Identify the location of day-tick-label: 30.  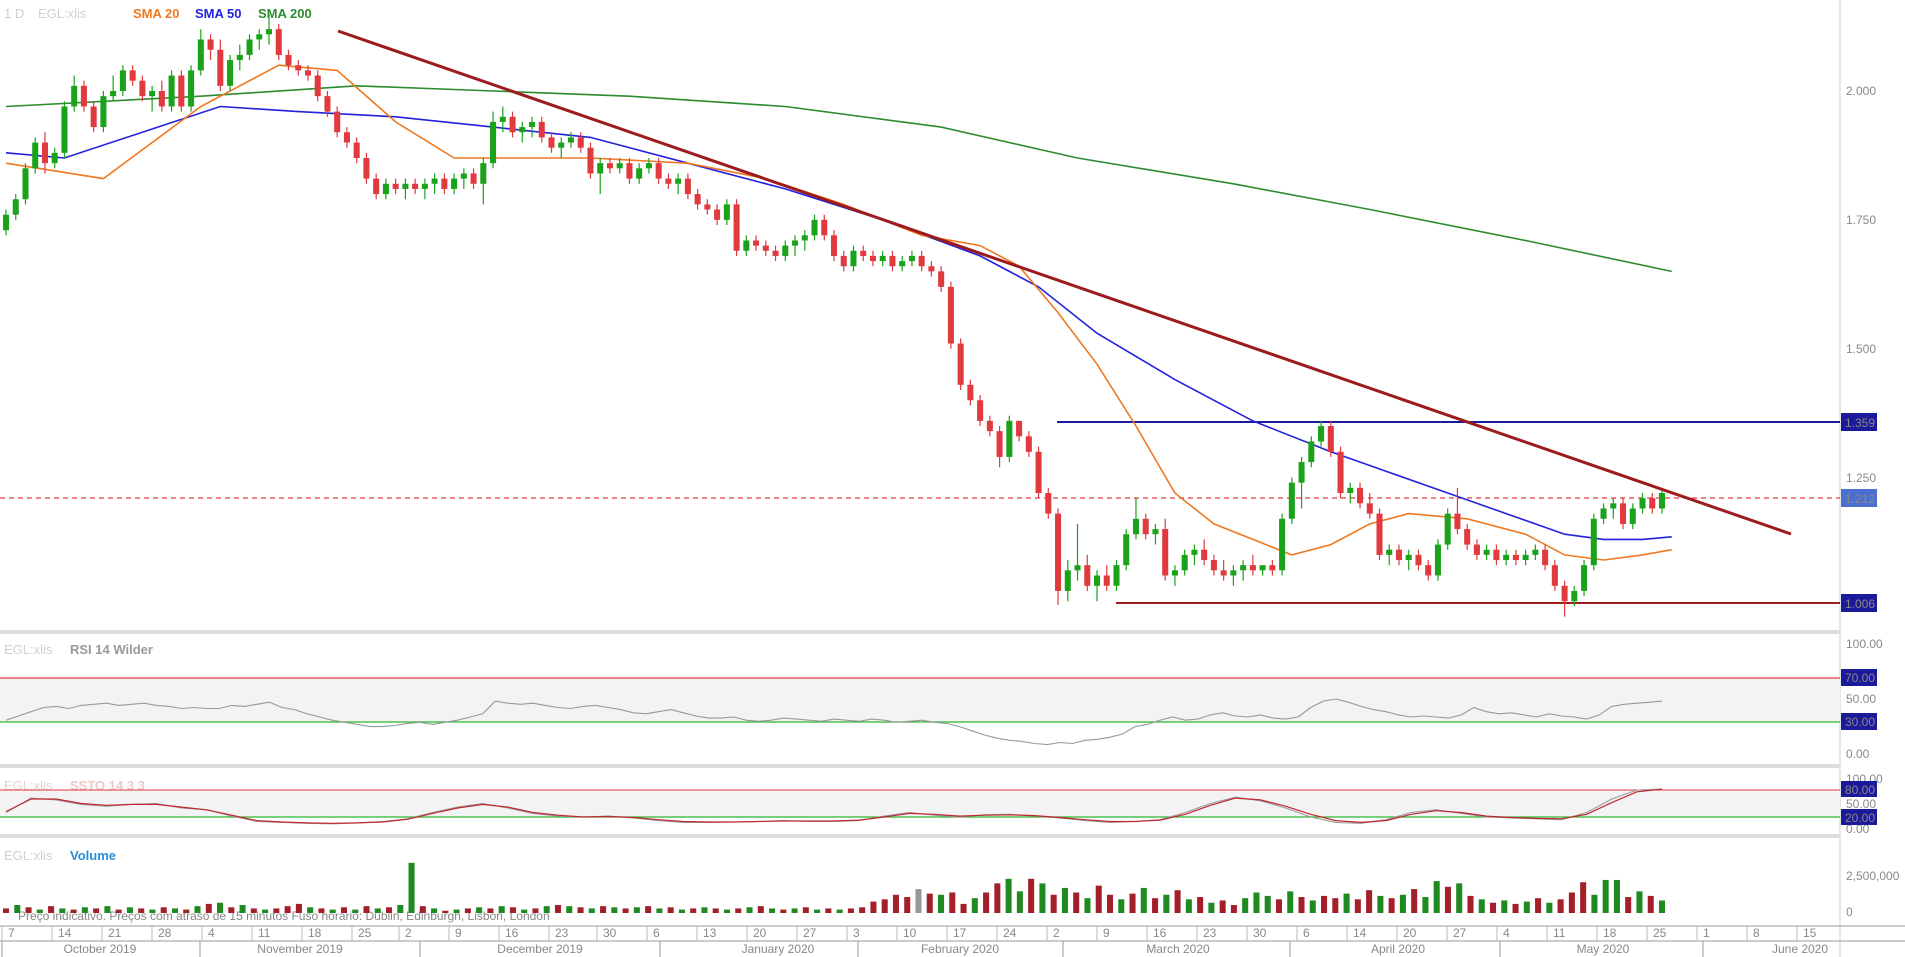
(1260, 933).